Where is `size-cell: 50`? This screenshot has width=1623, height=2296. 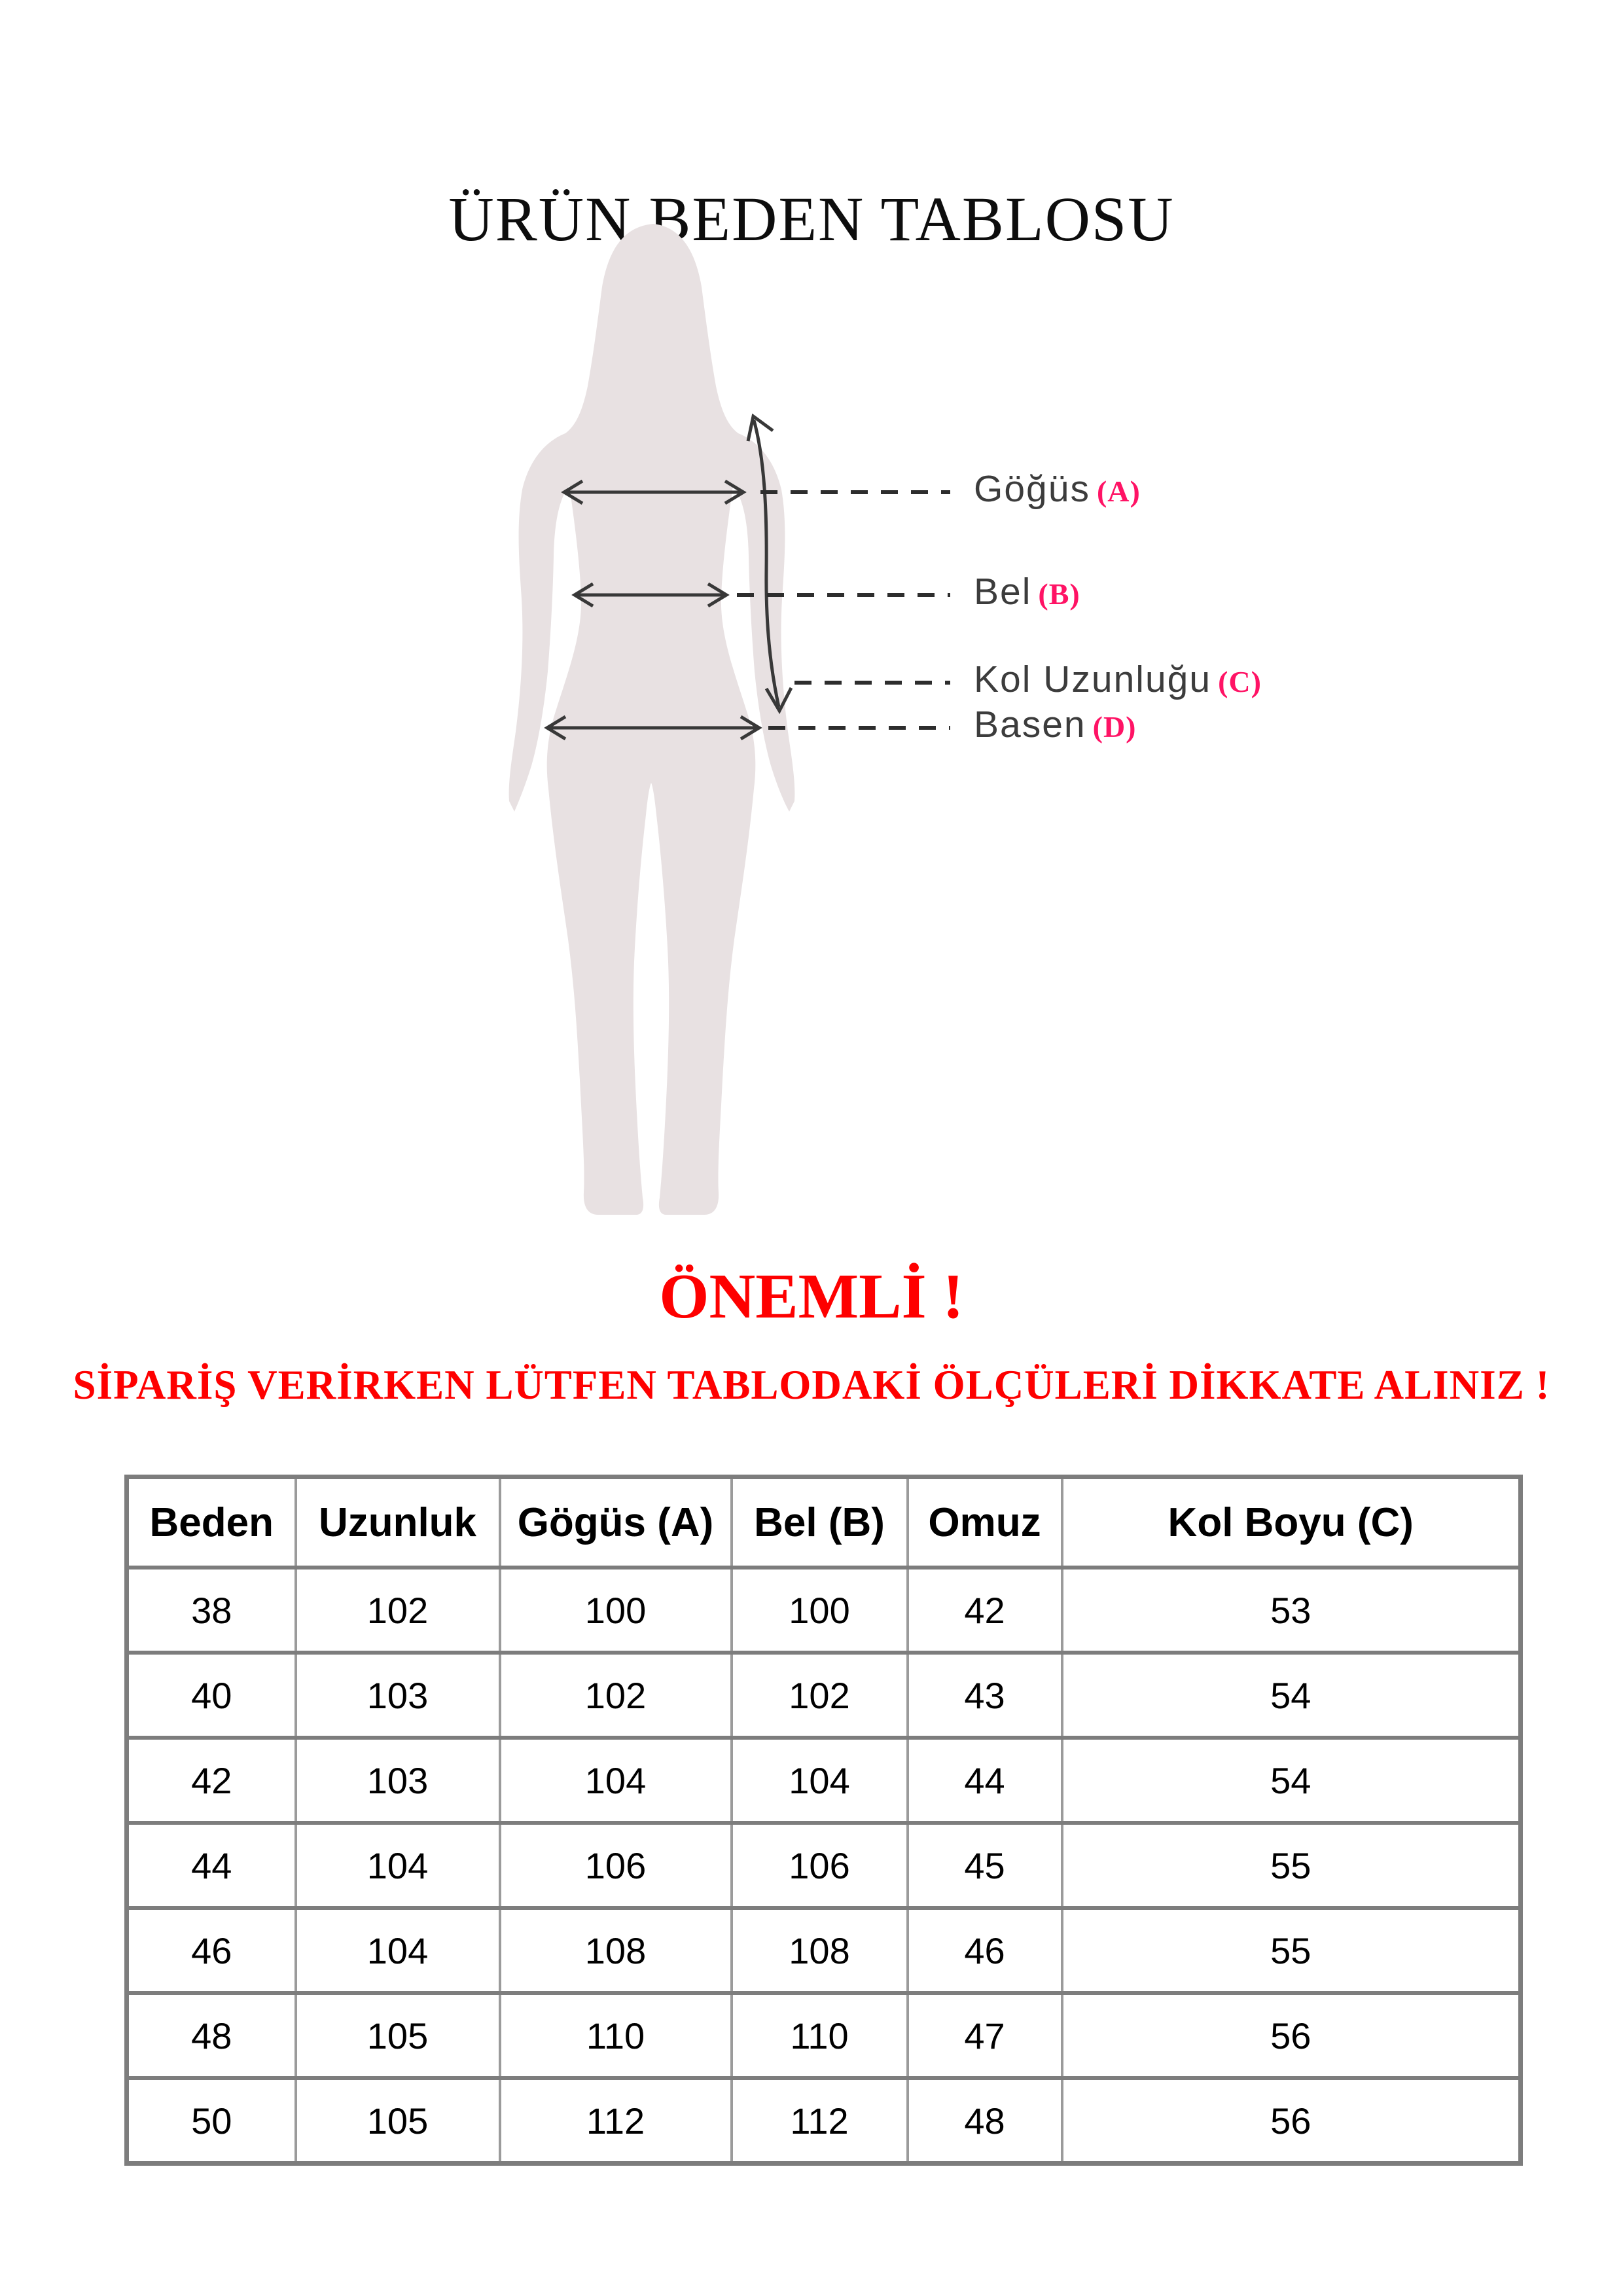
size-cell: 50 is located at coordinates (211, 2121).